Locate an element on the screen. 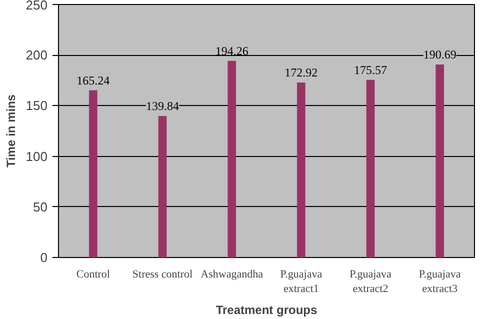 Image resolution: width=480 pixels, height=319 pixels. y-tick-label: 100 is located at coordinates (37, 156).